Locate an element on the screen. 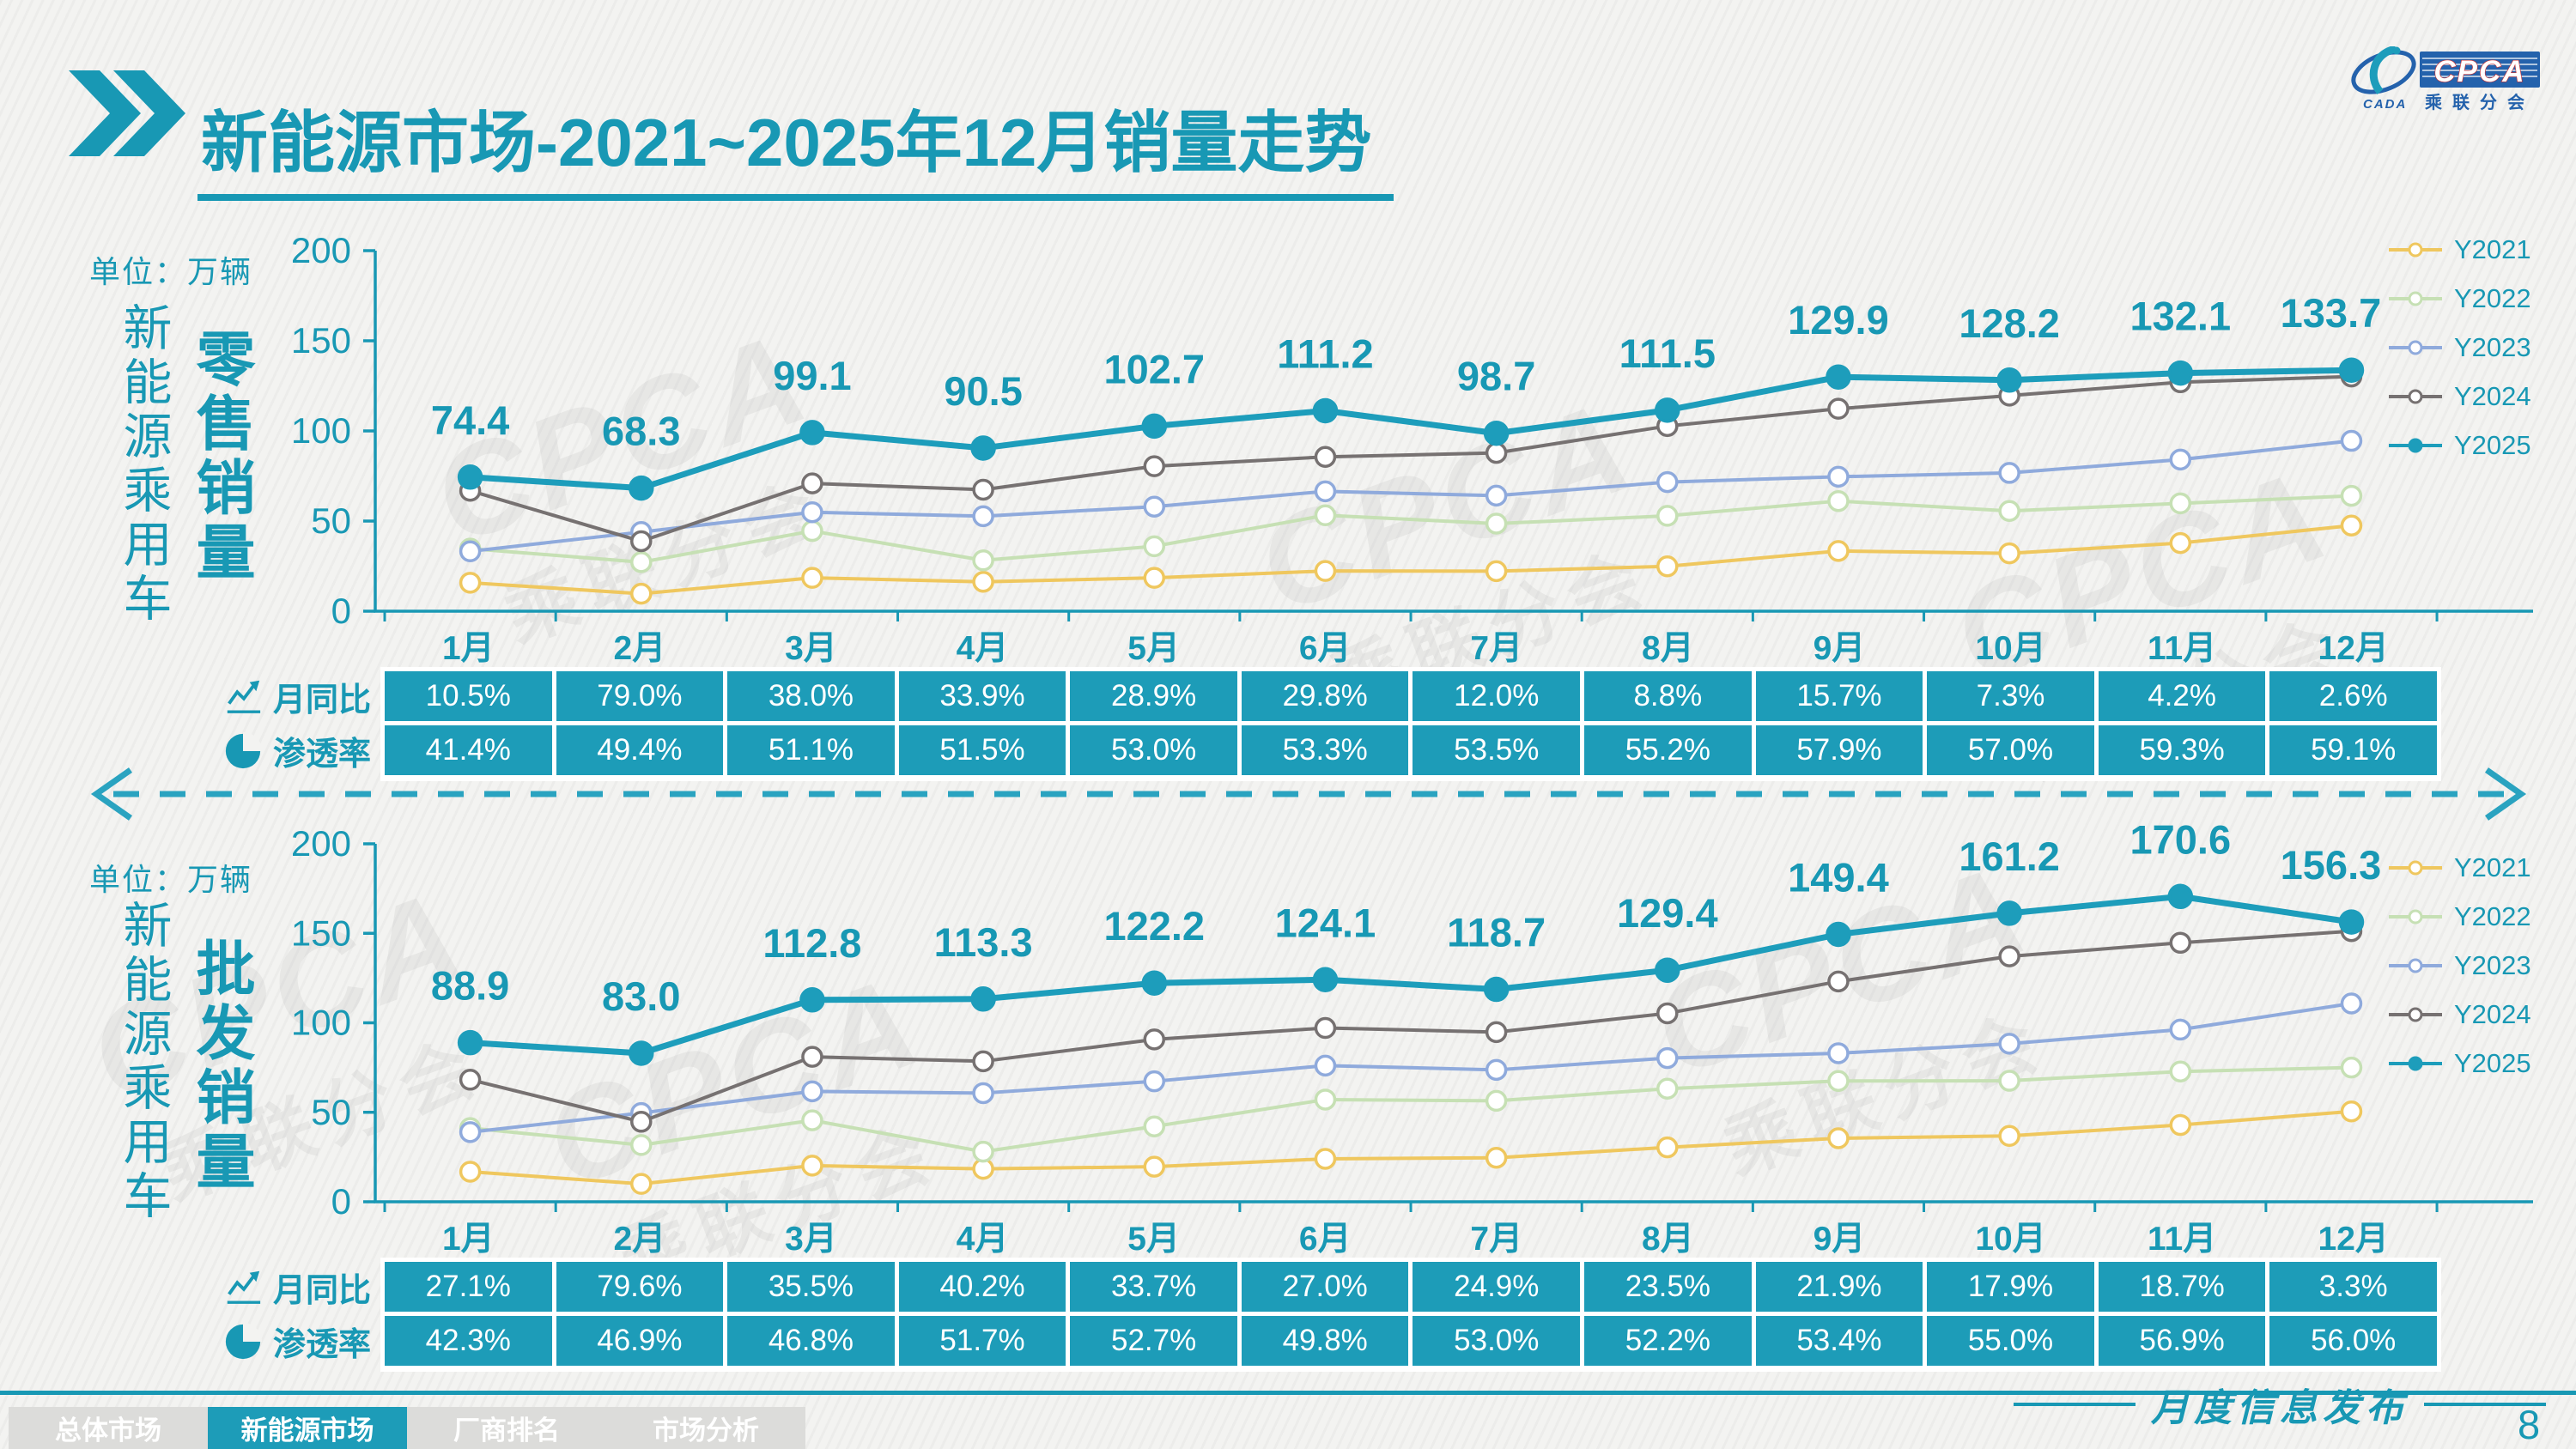  table-cell: 18.7% is located at coordinates (2182, 1287).